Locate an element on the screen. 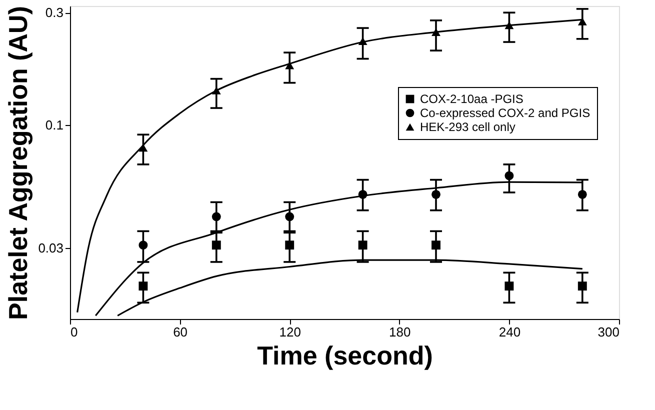  y-axis-title: Platelet Aggregation (AU) is located at coordinates (18, 163).